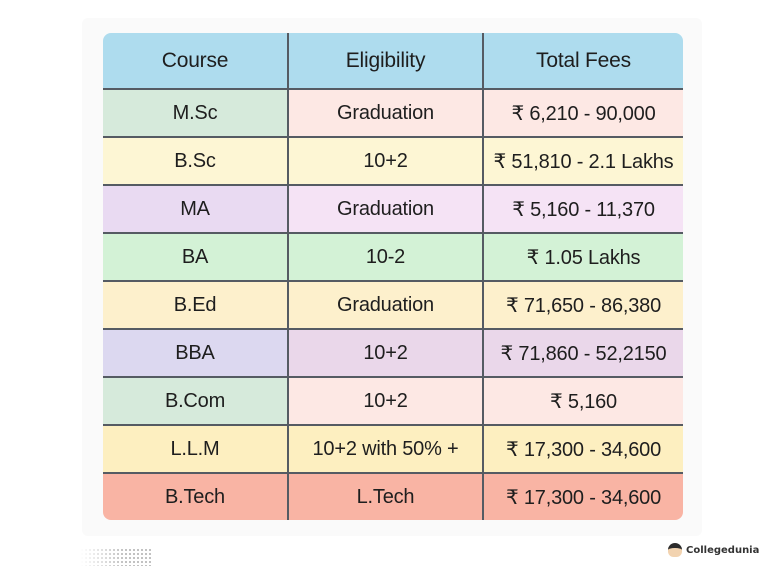 Image resolution: width=762 pixels, height=569 pixels. What do you see at coordinates (195, 304) in the screenshot?
I see `cell-course: B.Ed` at bounding box center [195, 304].